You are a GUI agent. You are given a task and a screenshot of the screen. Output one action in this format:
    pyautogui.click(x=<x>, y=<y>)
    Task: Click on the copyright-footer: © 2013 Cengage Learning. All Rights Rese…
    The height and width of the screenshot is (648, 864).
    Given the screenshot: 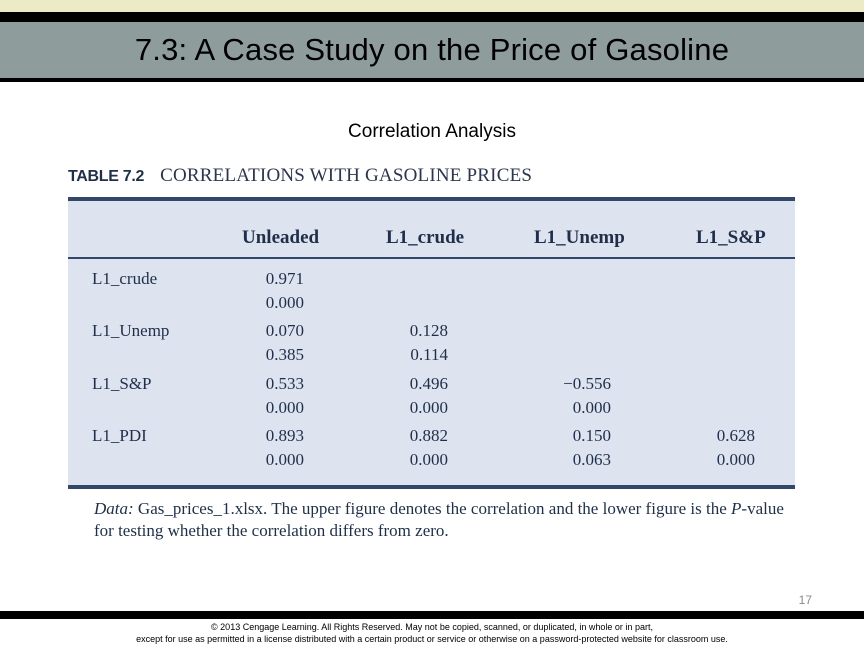 What is the action you would take?
    pyautogui.click(x=432, y=633)
    